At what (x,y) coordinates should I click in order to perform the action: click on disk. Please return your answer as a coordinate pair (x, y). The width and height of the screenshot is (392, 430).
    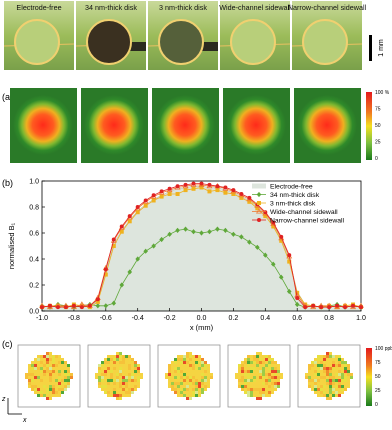
    Looking at the image, I should click on (181, 42).